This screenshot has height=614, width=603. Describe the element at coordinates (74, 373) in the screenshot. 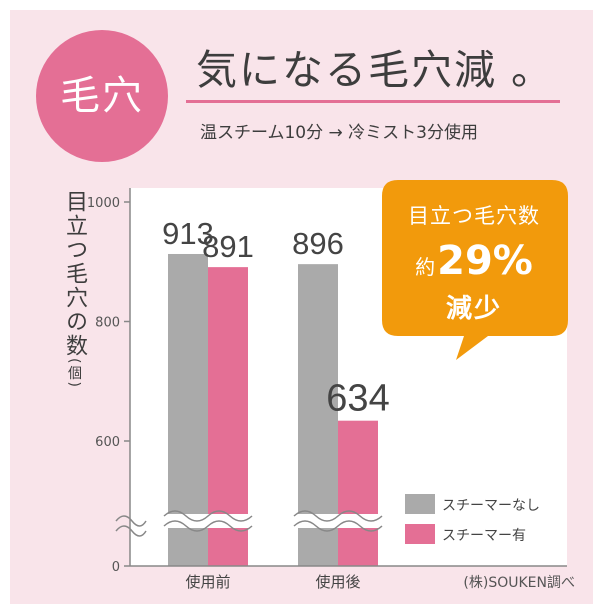

I see `y-axis-unit: (個)` at that location.